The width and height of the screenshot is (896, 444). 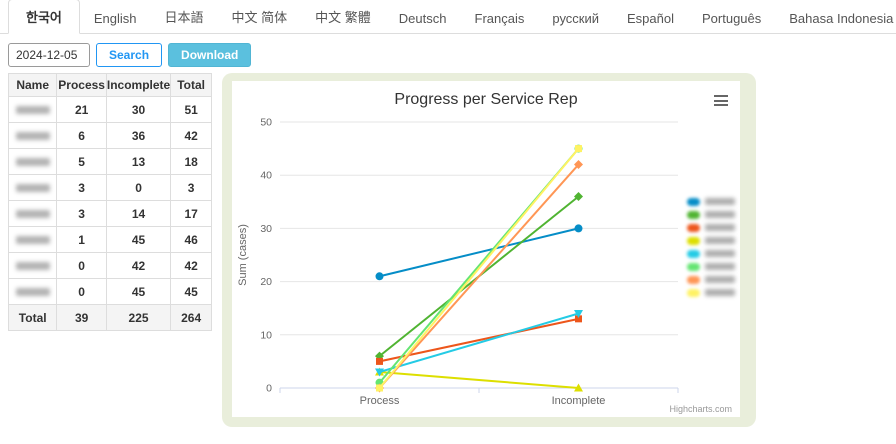 I want to click on tab-language-7: русский, so click(x=576, y=18).